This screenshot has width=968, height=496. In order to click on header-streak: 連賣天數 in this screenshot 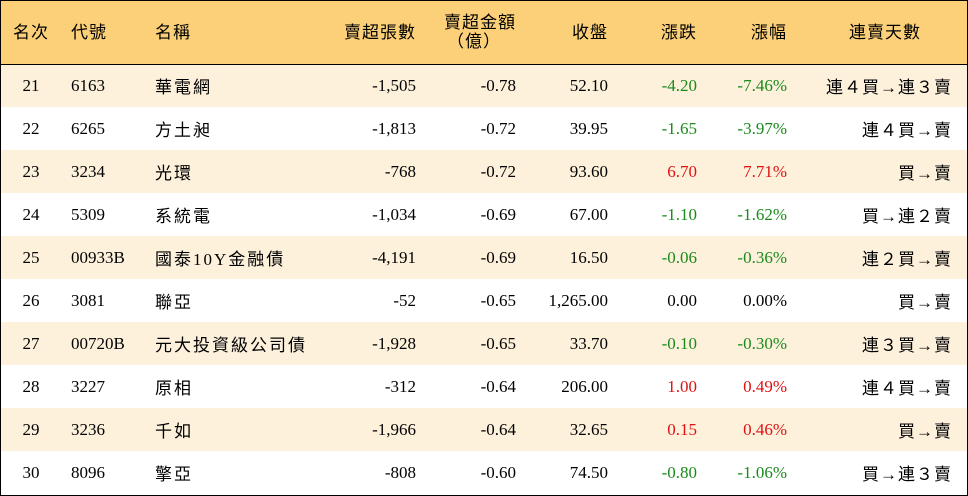, I will do `click(878, 33)`.